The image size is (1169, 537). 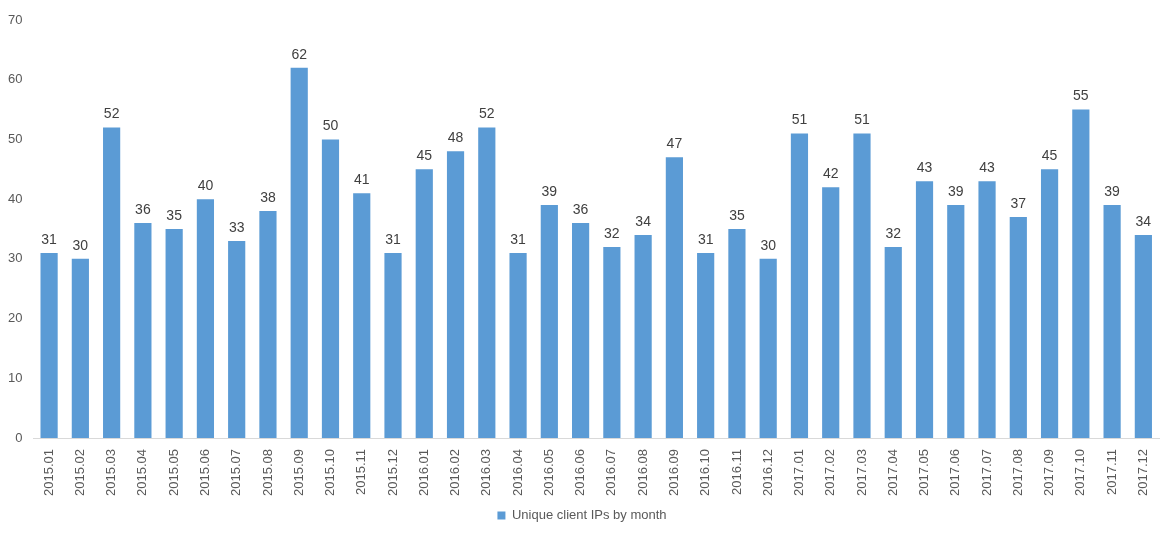 What do you see at coordinates (142, 473) in the screenshot?
I see `x-tick-label: 2015.04` at bounding box center [142, 473].